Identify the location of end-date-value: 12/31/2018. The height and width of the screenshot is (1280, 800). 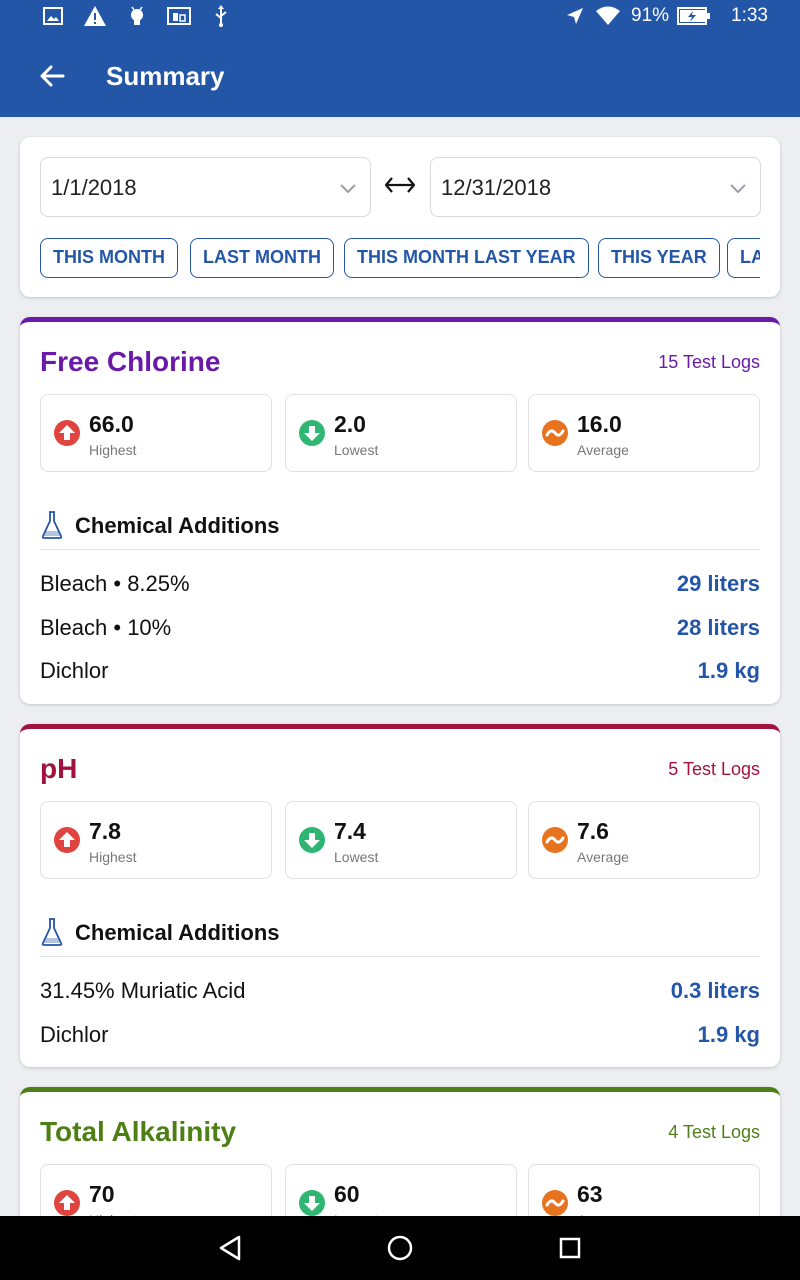
(496, 187).